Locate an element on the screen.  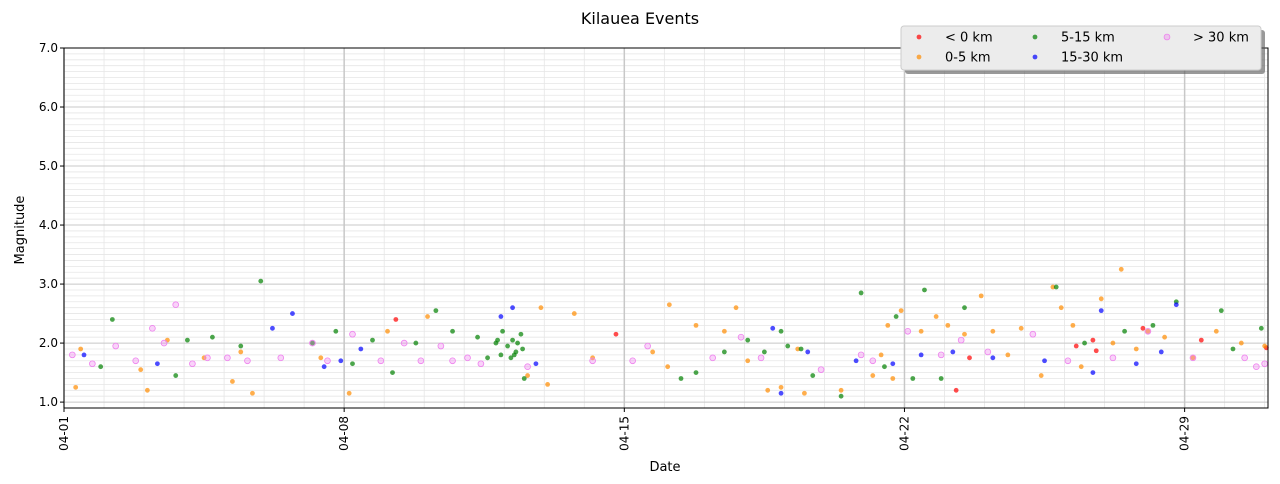
y-axis-label: Magnitude is located at coordinates (20, 230).